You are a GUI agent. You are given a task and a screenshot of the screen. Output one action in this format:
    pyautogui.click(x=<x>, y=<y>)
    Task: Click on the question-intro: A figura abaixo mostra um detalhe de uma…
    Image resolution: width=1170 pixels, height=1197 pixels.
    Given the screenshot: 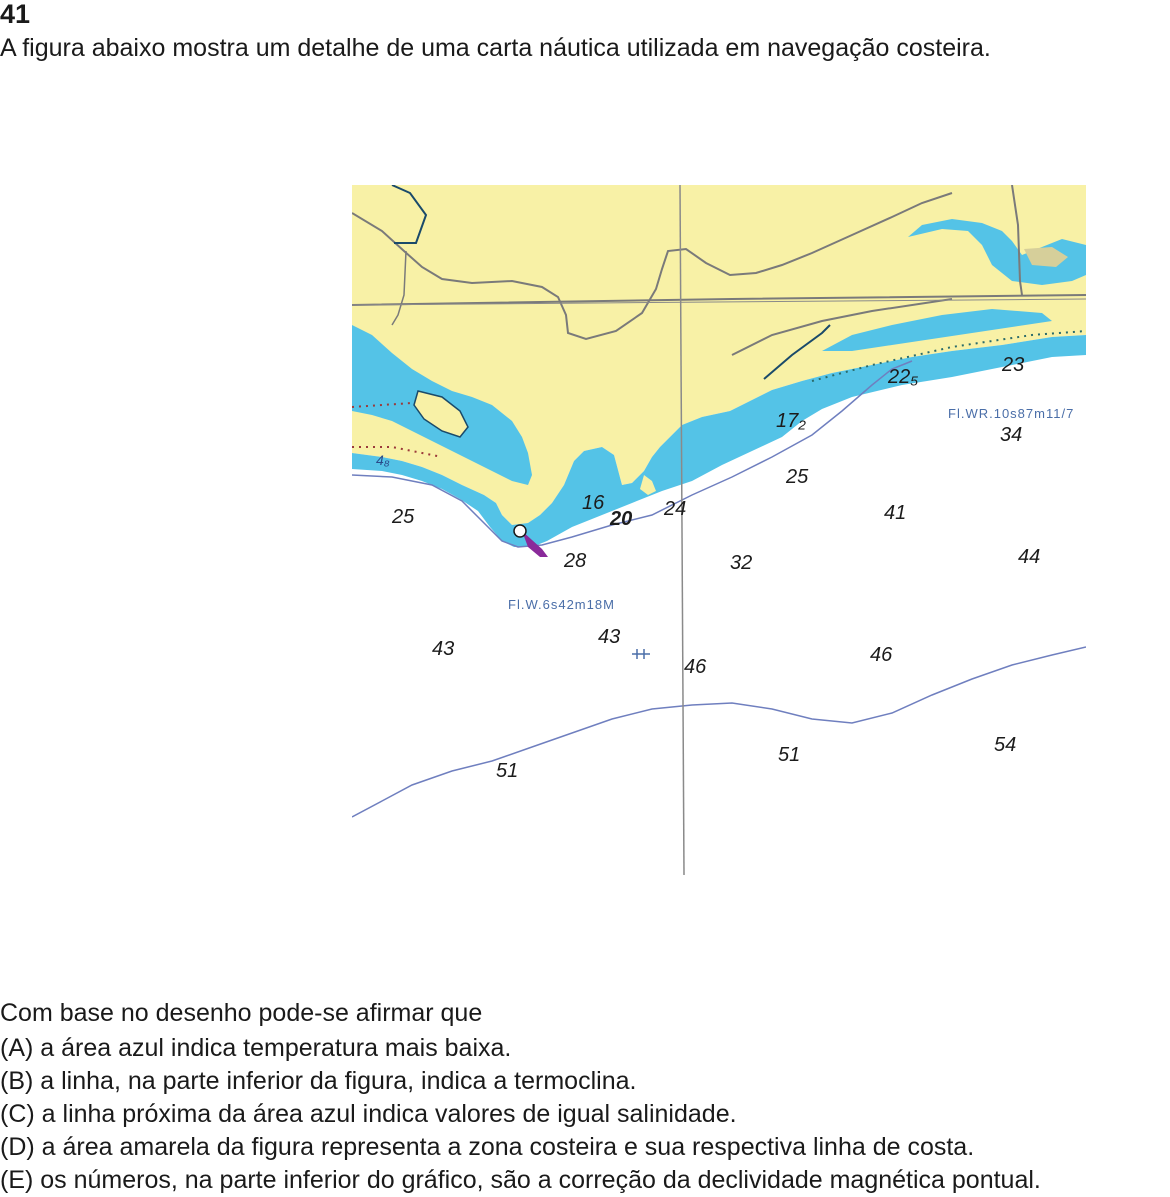 What is the action you would take?
    pyautogui.click(x=495, y=48)
    